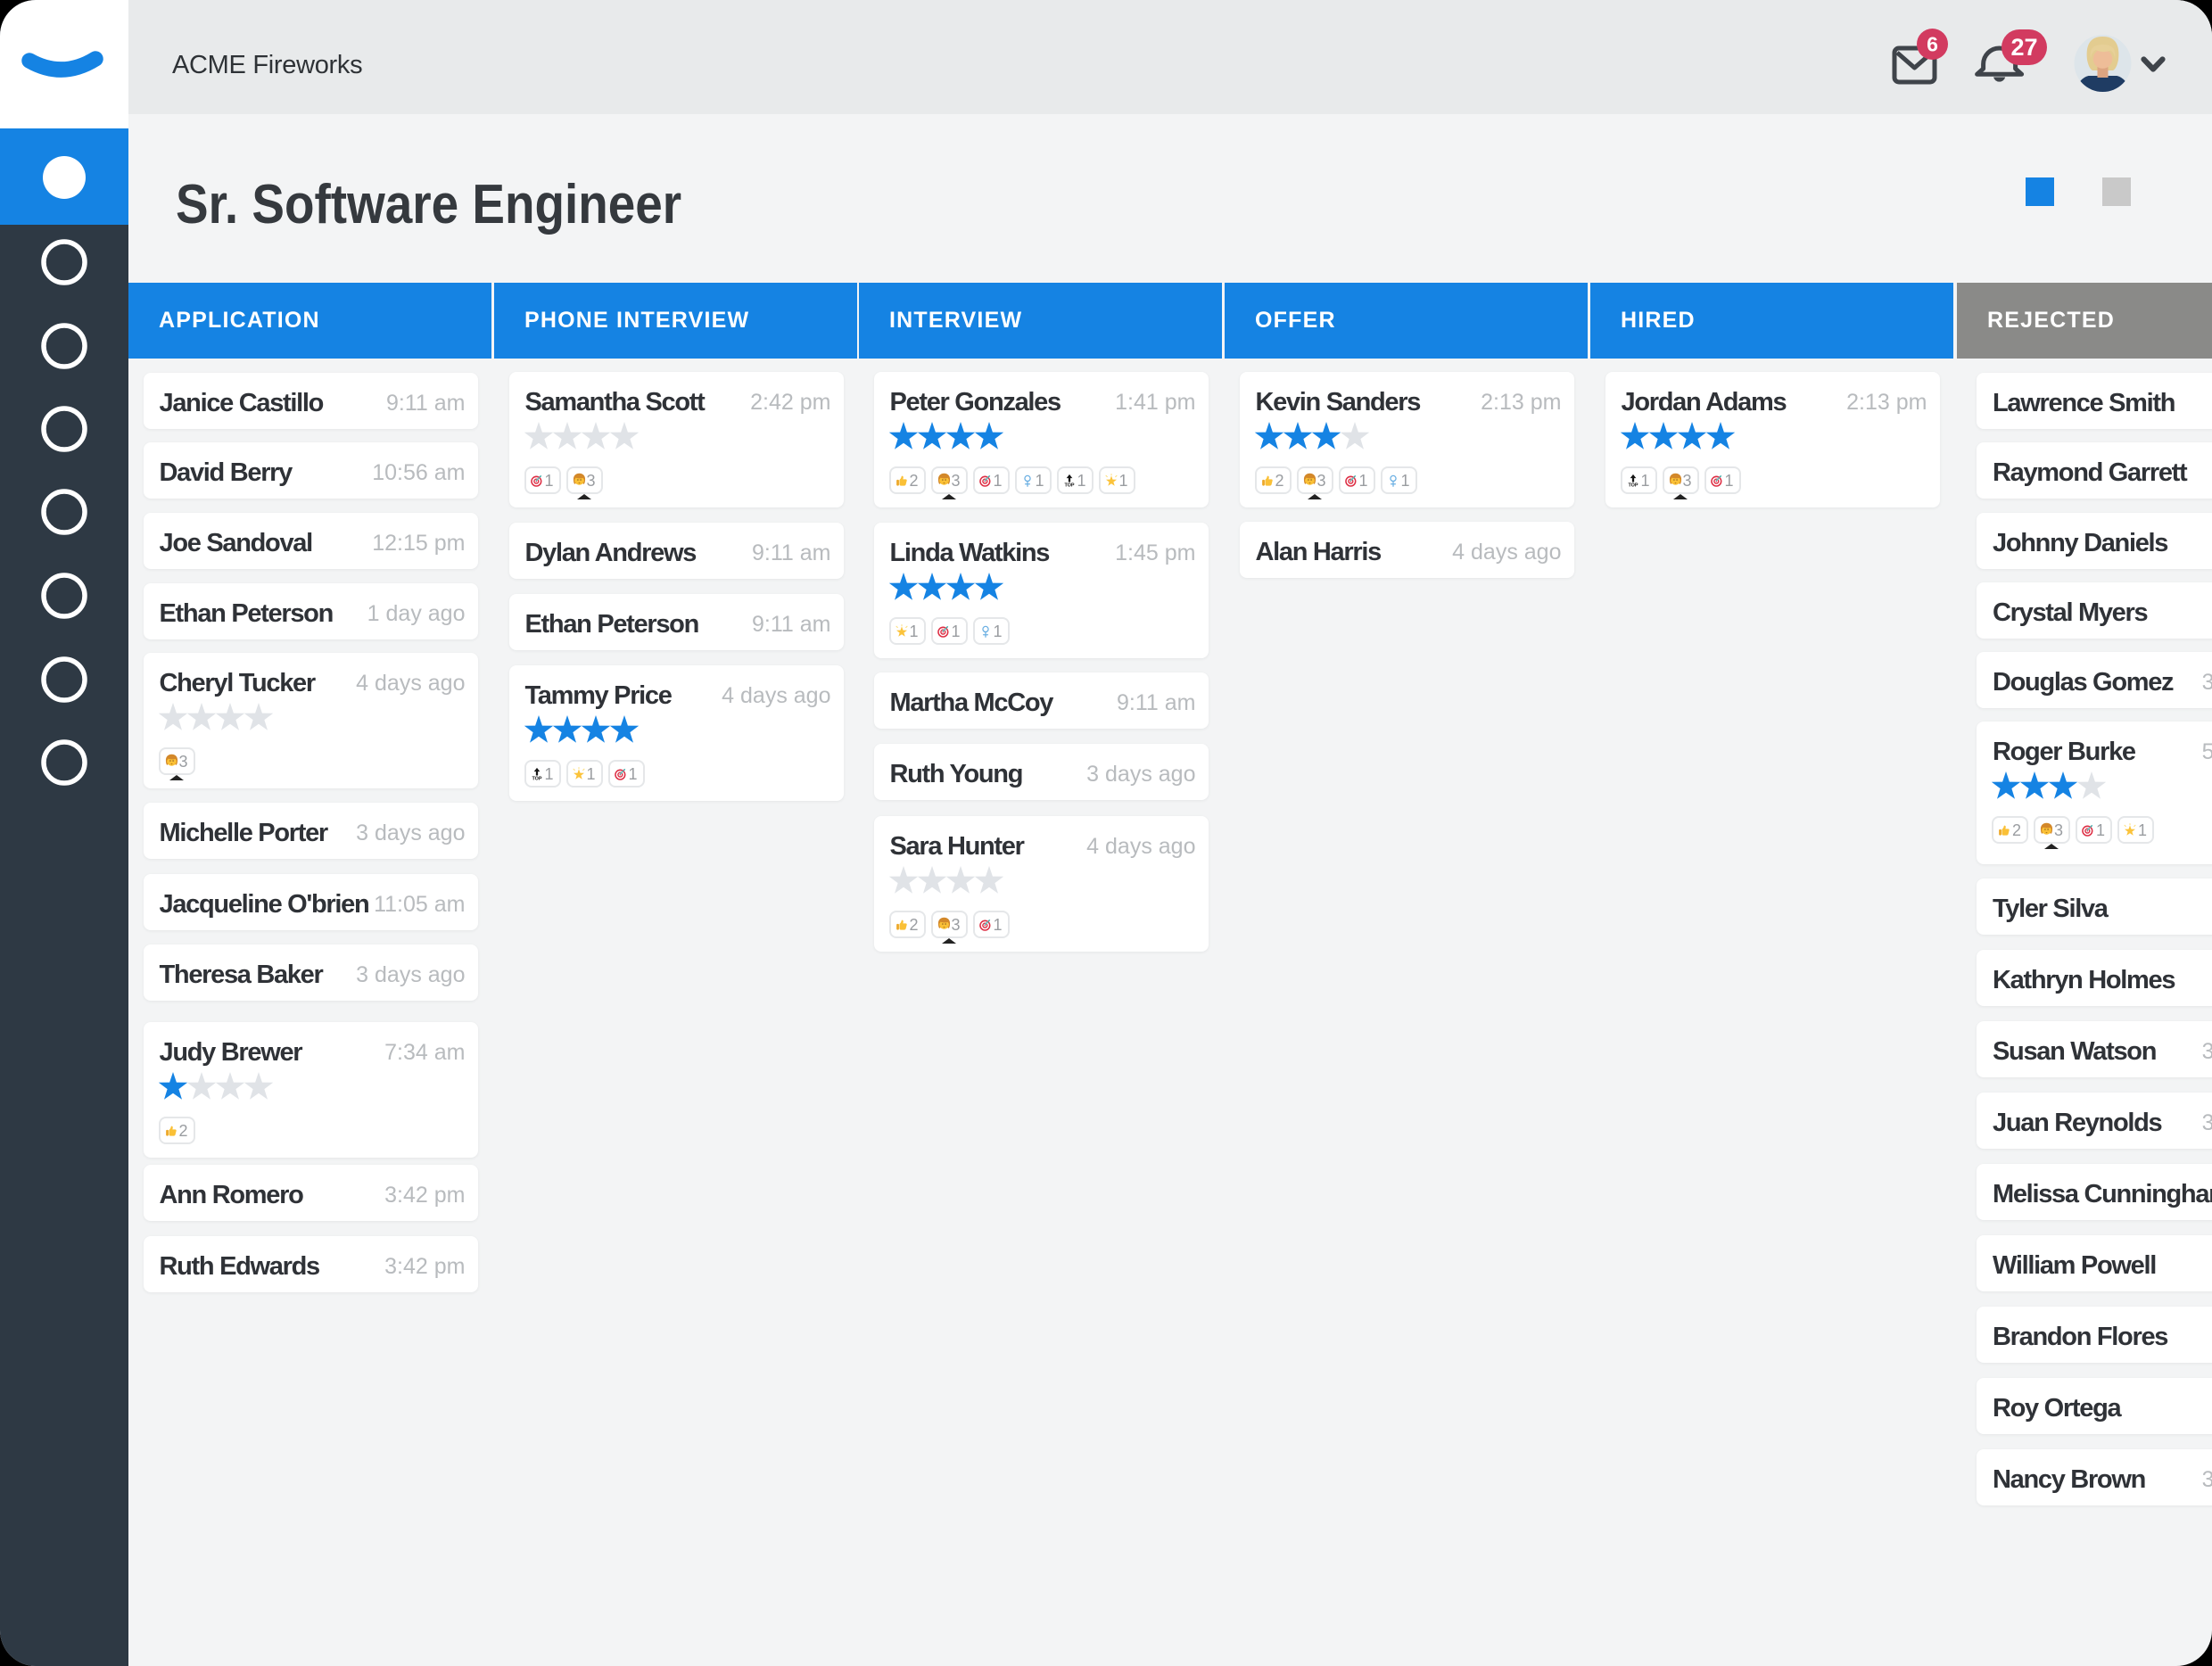 This screenshot has width=2212, height=1666. I want to click on svg-text: 6, so click(1933, 44).